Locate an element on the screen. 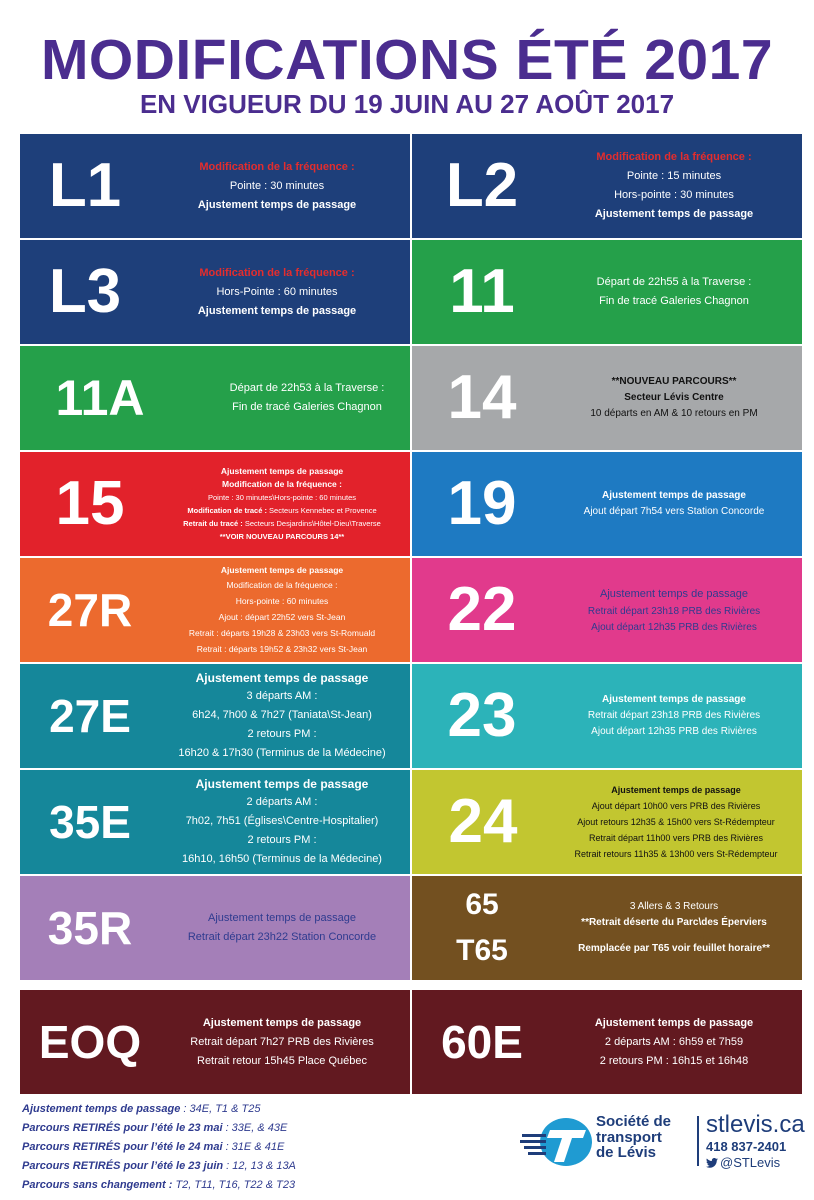 The height and width of the screenshot is (1200, 814). route-number: 35E is located at coordinates (90, 822).